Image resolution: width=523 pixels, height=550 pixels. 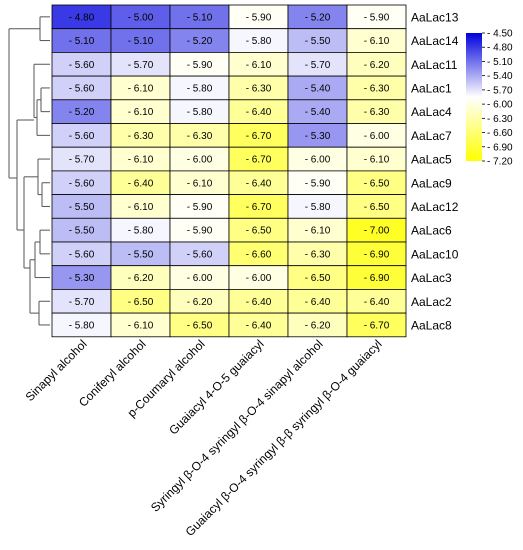 What do you see at coordinates (474, 97) in the screenshot?
I see `colorbar-gradient` at bounding box center [474, 97].